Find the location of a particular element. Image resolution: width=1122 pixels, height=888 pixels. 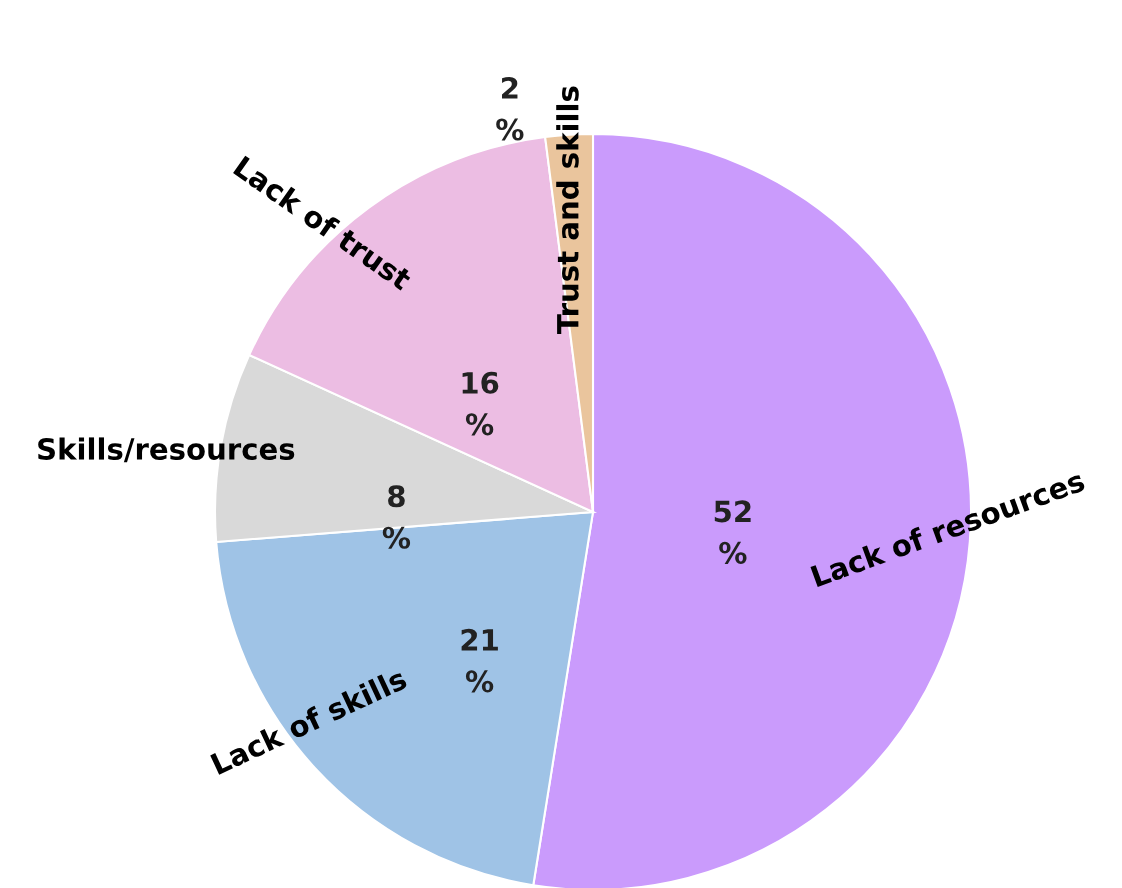

data-label: 21 % is located at coordinates (479, 660).